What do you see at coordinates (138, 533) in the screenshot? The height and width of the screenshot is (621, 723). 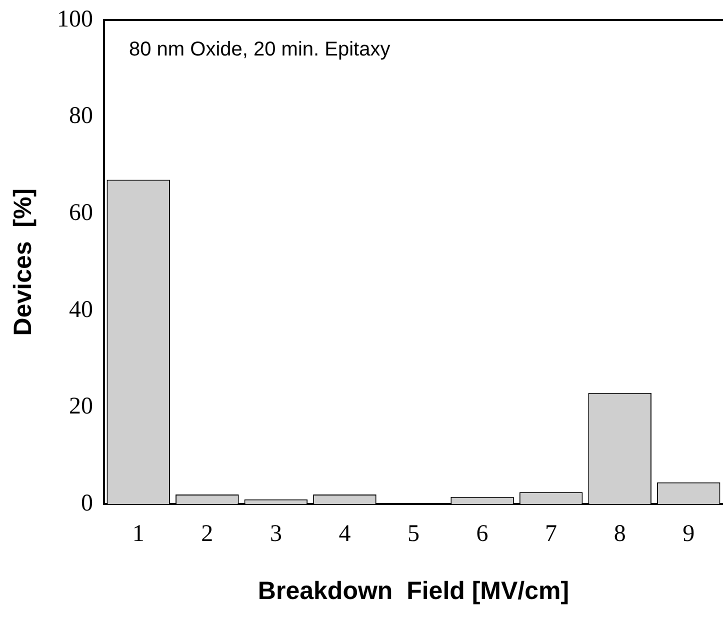 I see `x-tick-label: 1` at bounding box center [138, 533].